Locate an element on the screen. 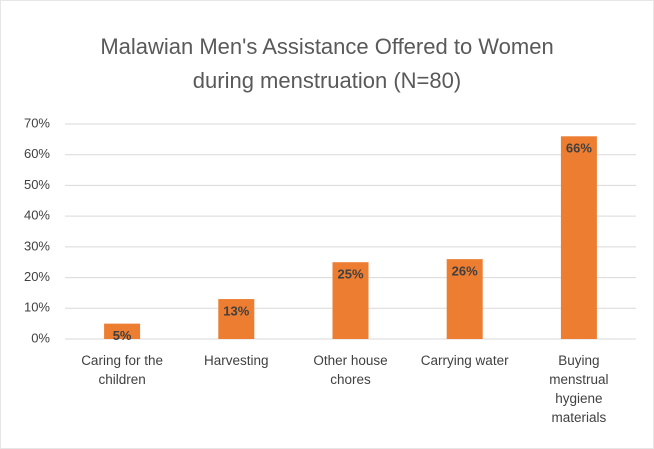  x-tick-label: Carrying water is located at coordinates (464, 360).